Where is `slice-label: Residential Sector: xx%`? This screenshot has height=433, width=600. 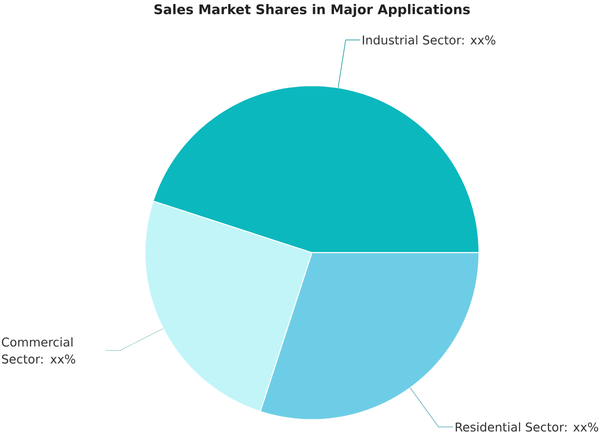
slice-label: Residential Sector: xx% is located at coordinates (527, 427).